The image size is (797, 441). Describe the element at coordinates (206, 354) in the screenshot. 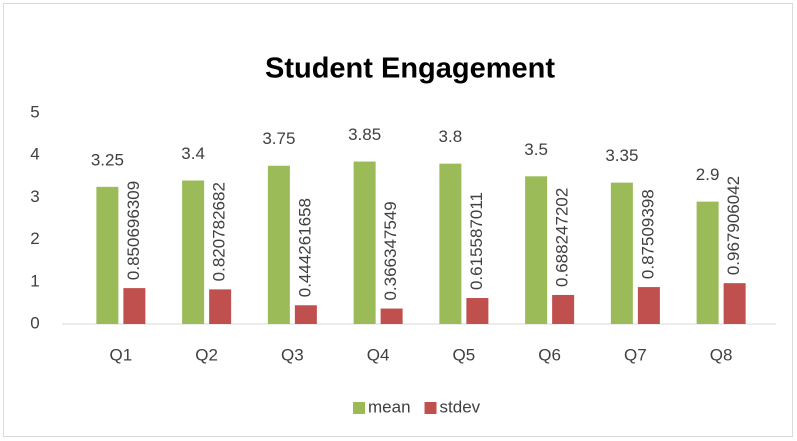

I see `x-tick-label: Q2` at that location.